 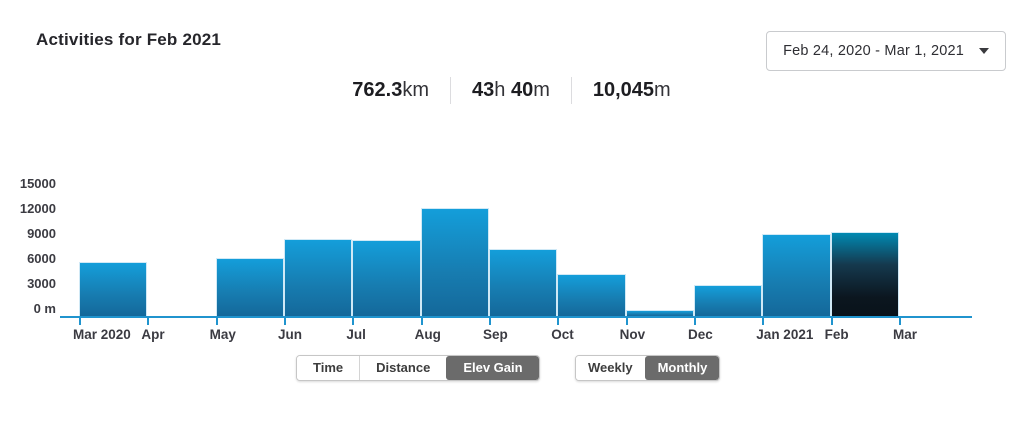 I want to click on stat-unit: km, so click(x=416, y=90).